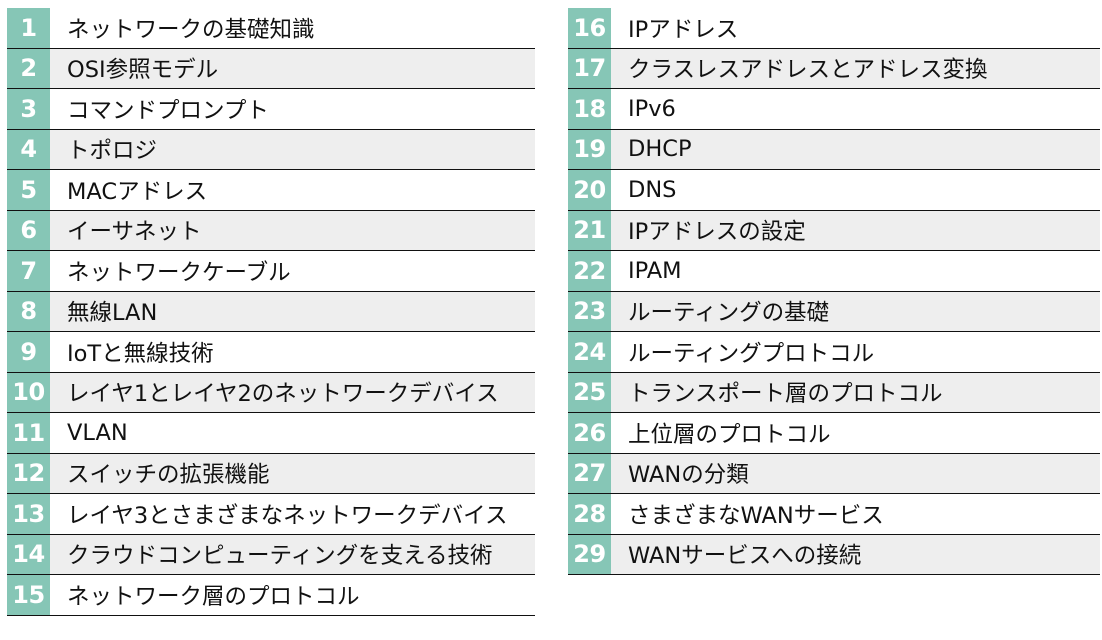 The width and height of the screenshot is (1102, 640). I want to click on list-item: 24 ルーティングプロトコル, so click(834, 352).